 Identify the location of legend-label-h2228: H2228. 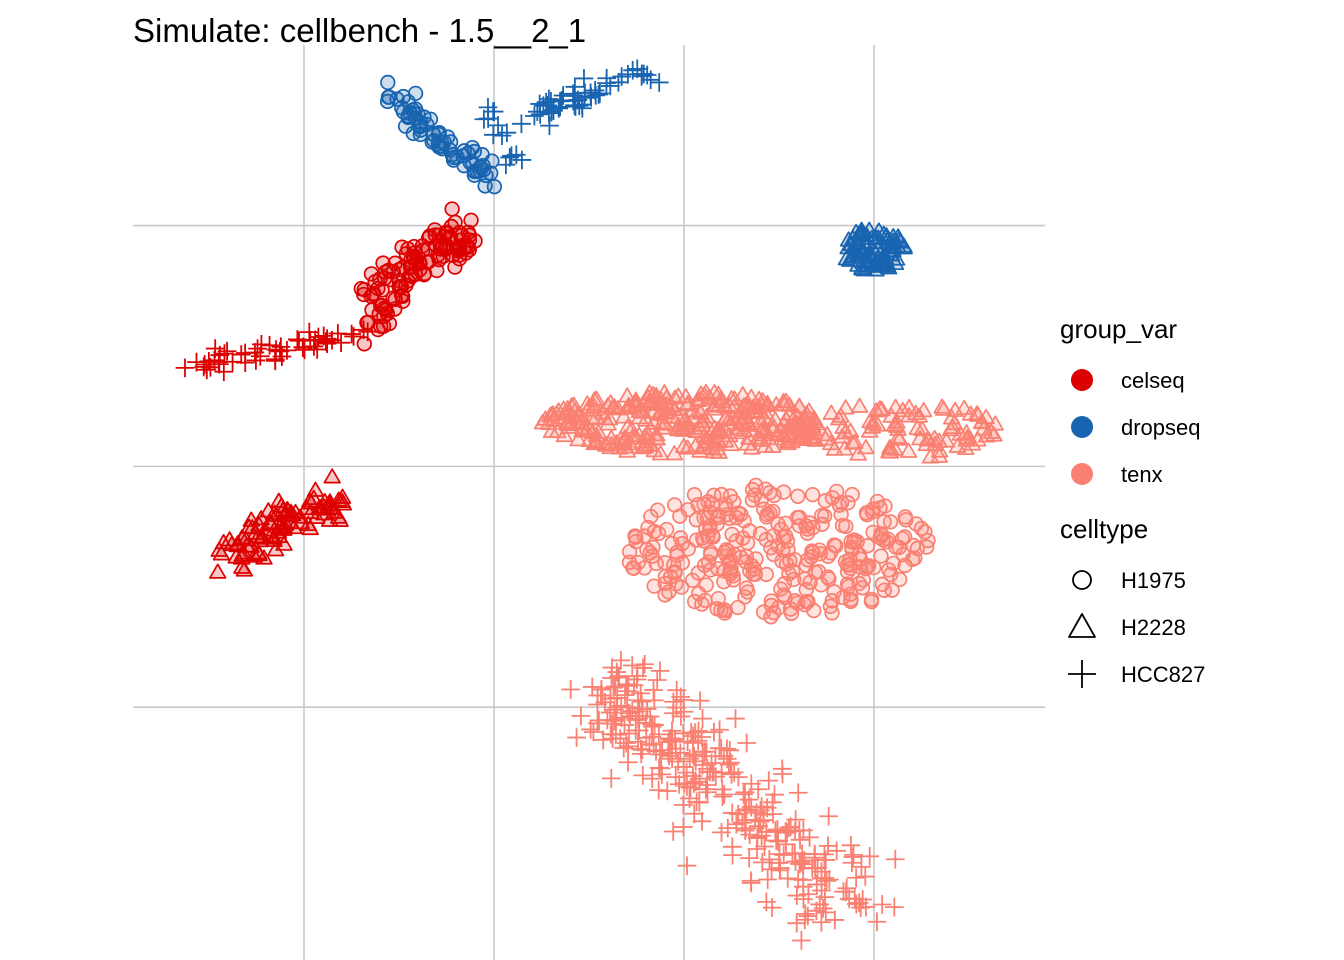
(1153, 627).